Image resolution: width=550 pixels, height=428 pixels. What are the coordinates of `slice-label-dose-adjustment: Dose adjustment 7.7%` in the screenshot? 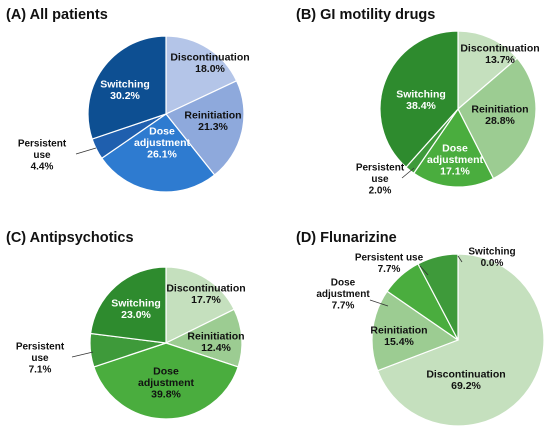 It's located at (343, 295).